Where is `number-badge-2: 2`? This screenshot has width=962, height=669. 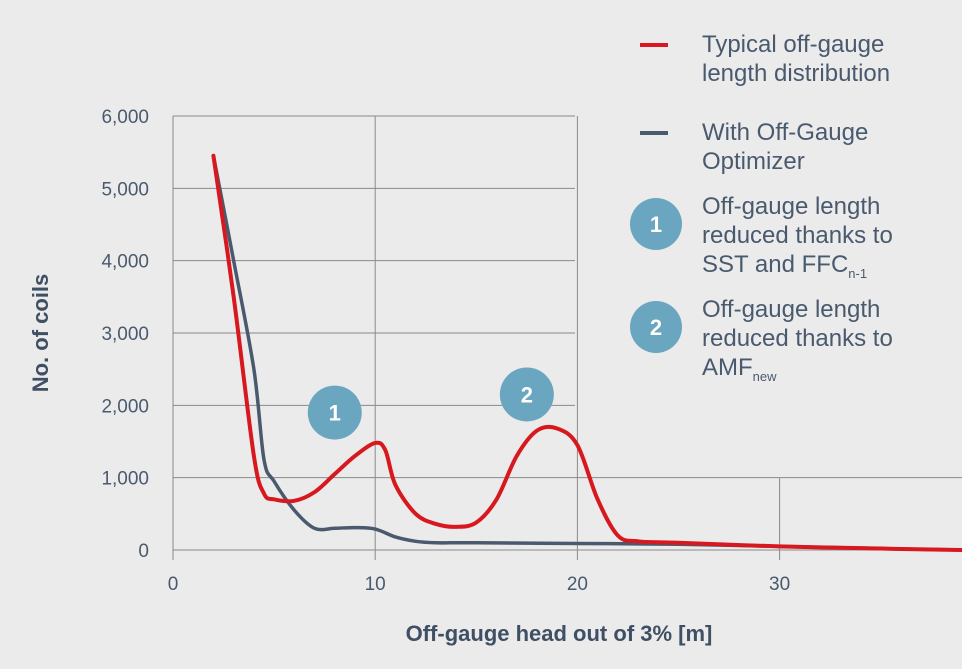
number-badge-2: 2 is located at coordinates (656, 327).